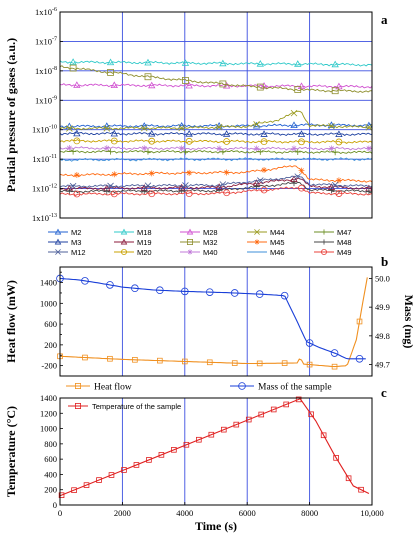 The width and height of the screenshot is (417, 550). What do you see at coordinates (212, 322) in the screenshot?
I see `panel-b-series` at bounding box center [212, 322].